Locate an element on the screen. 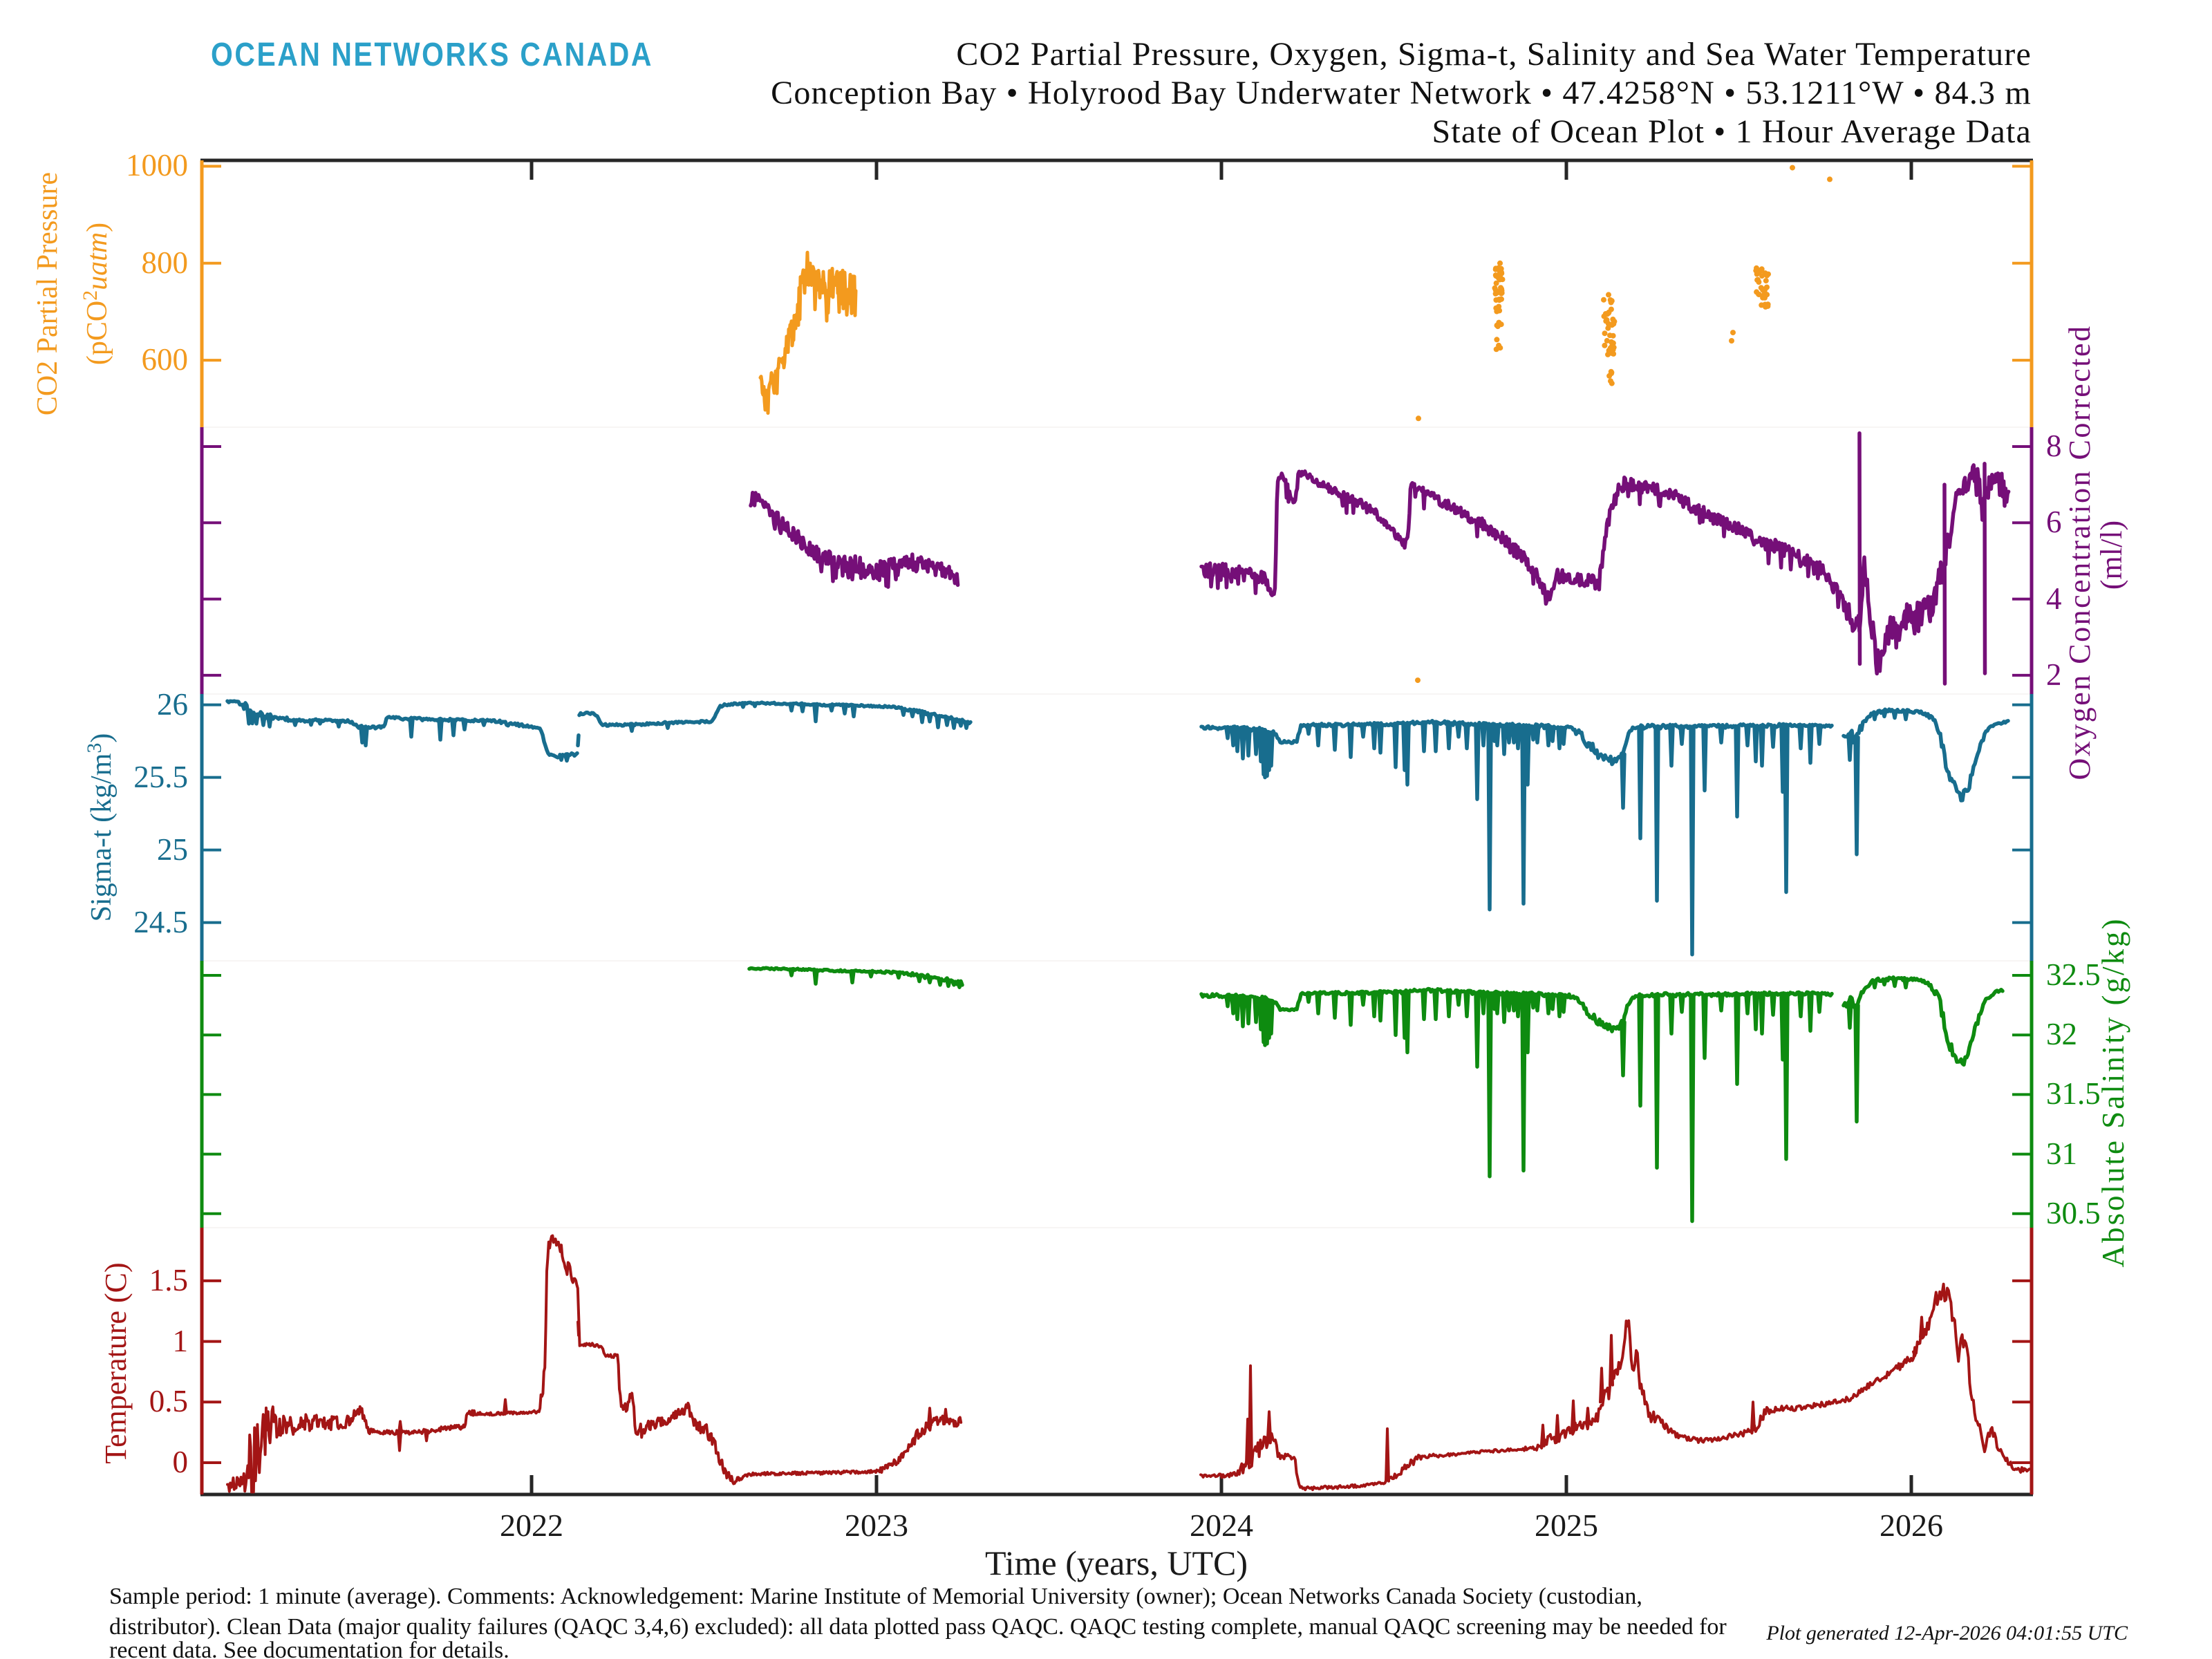 This screenshot has height=1659, width=2212. svg-text: 600 is located at coordinates (165, 359).